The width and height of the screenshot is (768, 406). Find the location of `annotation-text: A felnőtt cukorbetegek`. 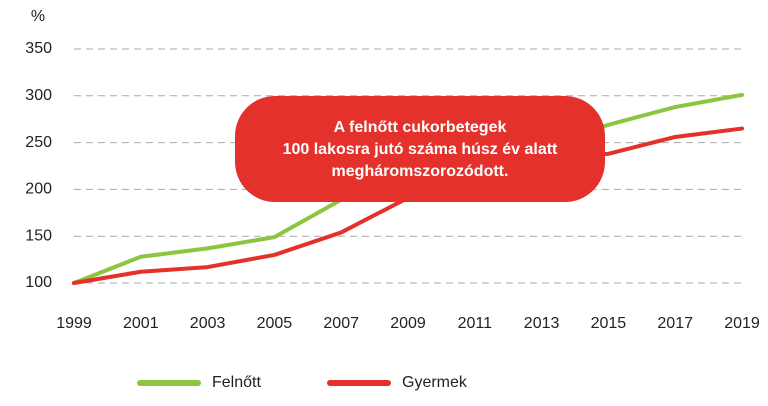

annotation-text: A felnőtt cukorbetegek is located at coordinates (420, 127).